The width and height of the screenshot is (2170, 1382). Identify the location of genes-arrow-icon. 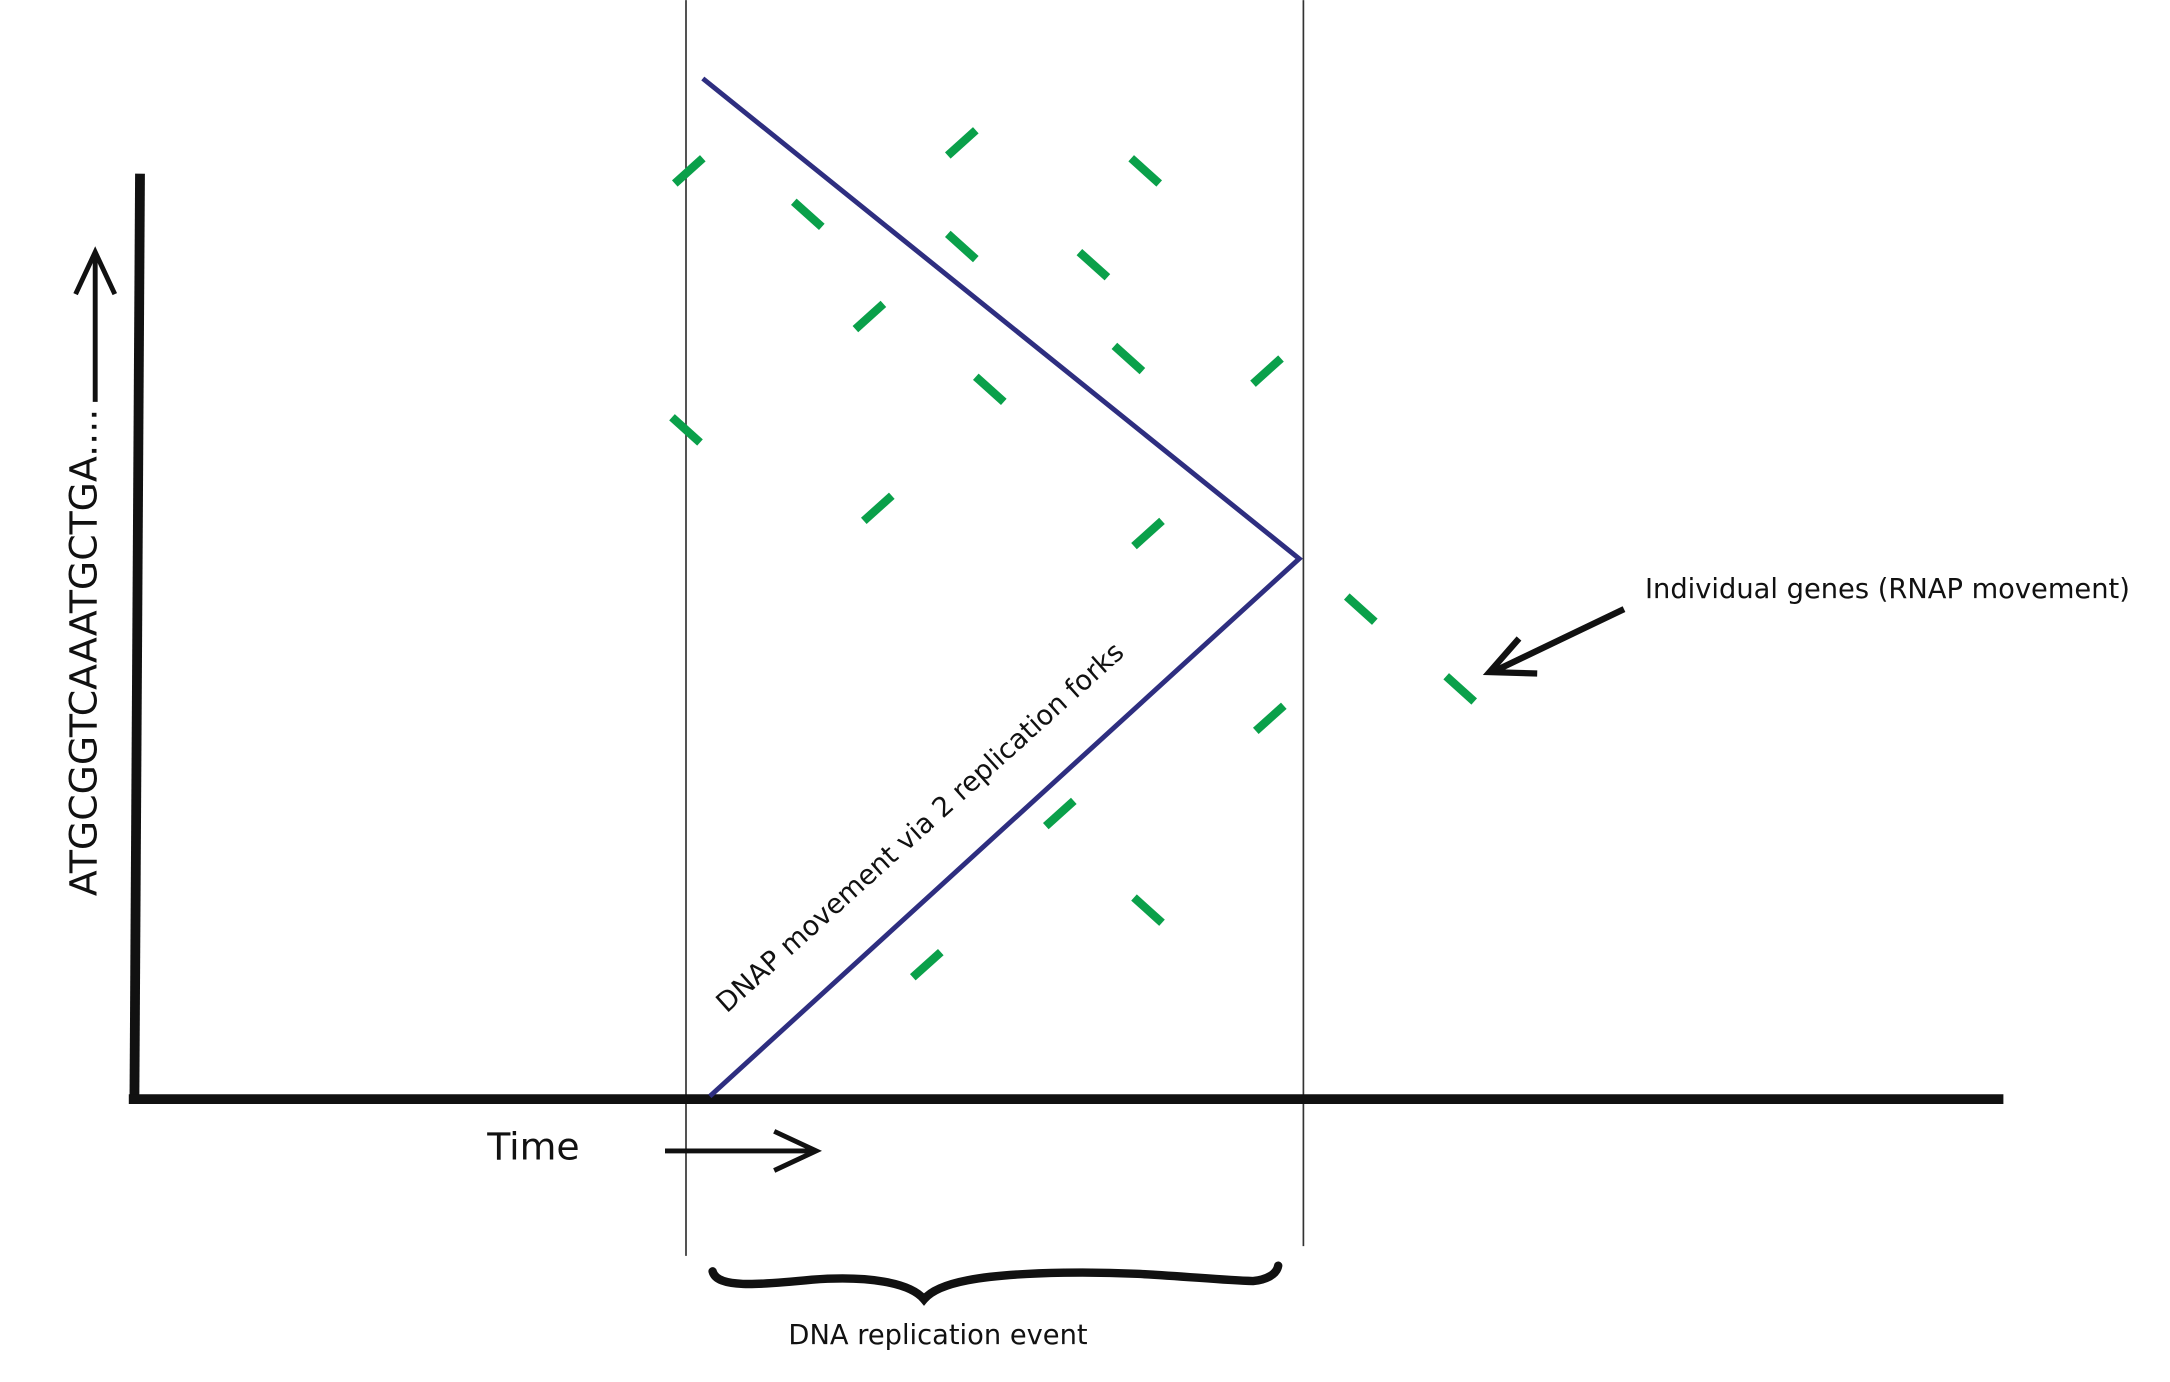
(1554, 641).